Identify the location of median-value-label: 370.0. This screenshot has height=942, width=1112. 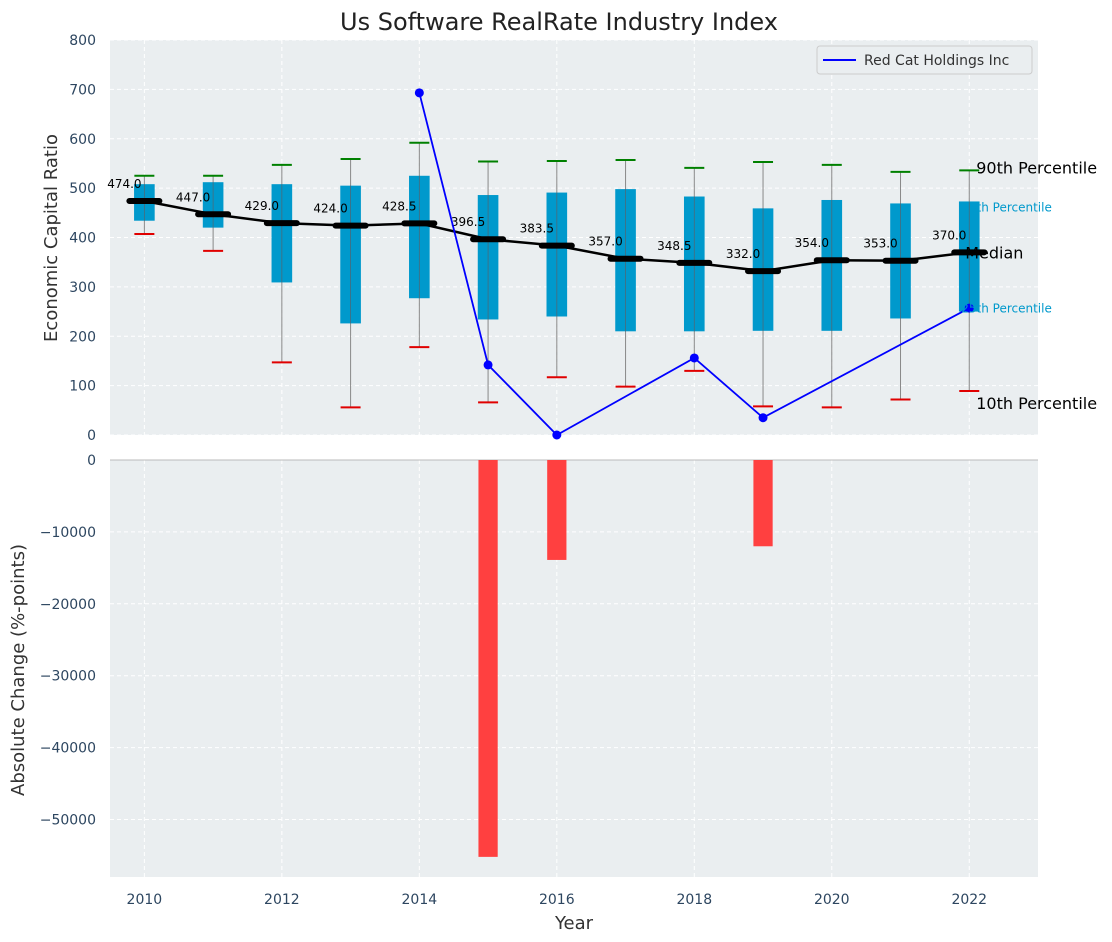
(949, 235).